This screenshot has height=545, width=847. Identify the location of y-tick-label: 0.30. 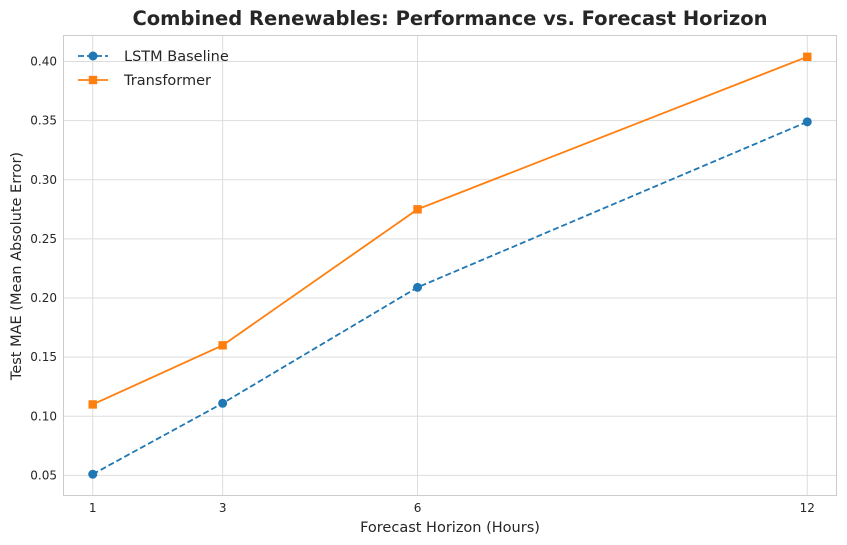
(43, 180).